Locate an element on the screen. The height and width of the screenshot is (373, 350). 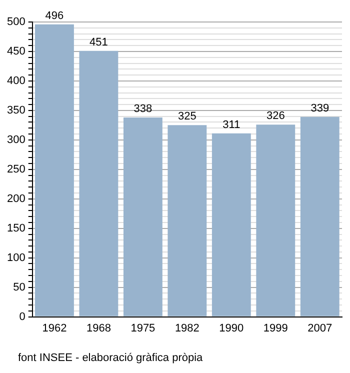
y-tick-label: 450 is located at coordinates (16, 52).